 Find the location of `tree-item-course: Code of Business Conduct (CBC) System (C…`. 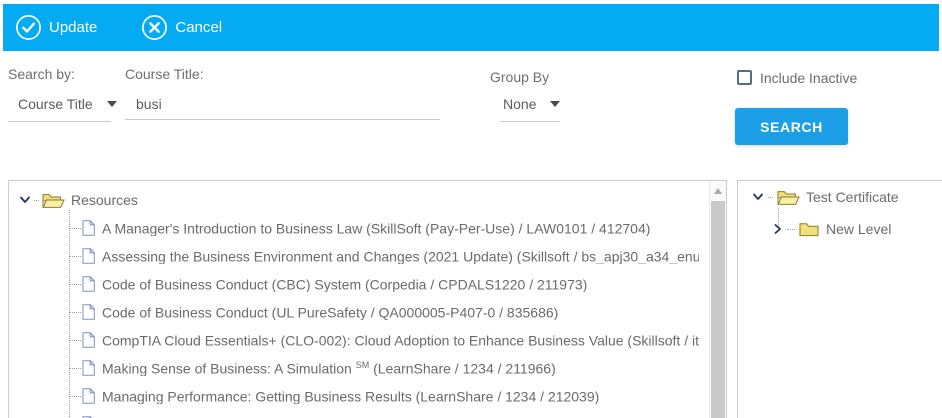

tree-item-course: Code of Business Conduct (CBC) System (C… is located at coordinates (354, 284).